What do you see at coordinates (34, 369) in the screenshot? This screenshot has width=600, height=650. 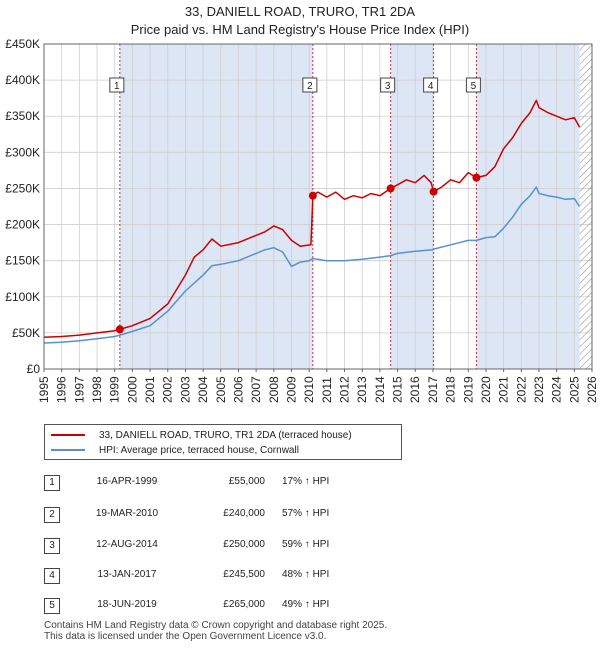 I see `y-tick-label: £0` at bounding box center [34, 369].